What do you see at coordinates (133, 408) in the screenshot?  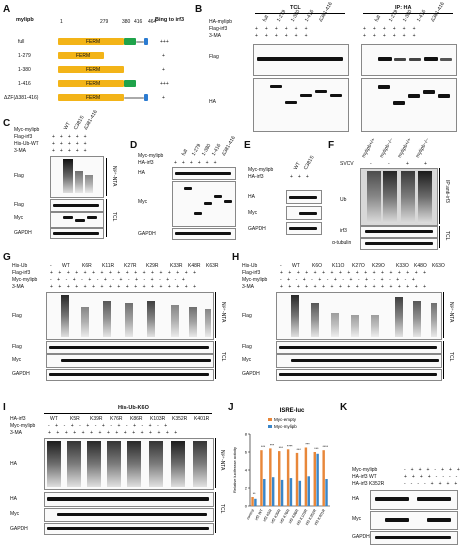 I see `top-label: His-Ub-K6O` at bounding box center [133, 408].